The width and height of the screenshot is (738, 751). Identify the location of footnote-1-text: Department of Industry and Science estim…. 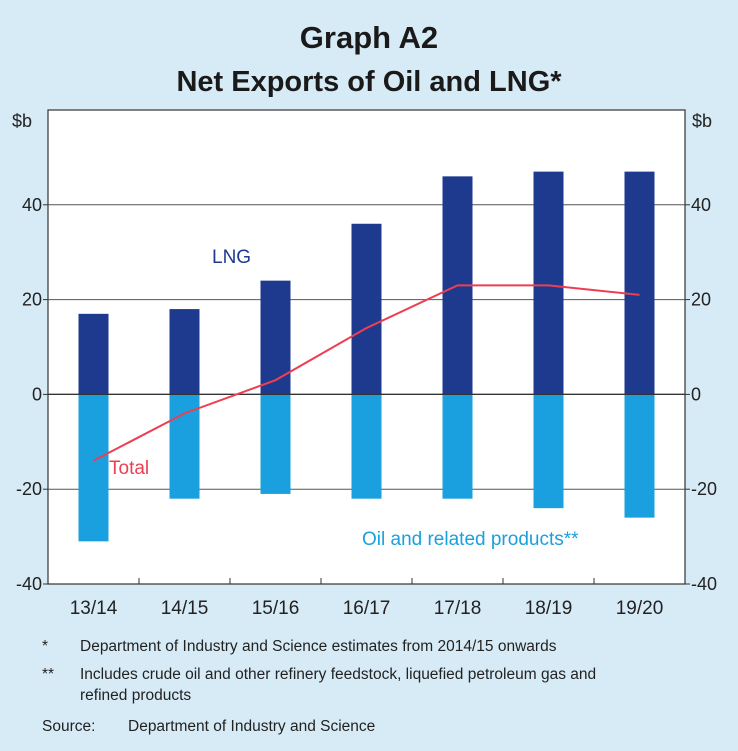
(318, 646).